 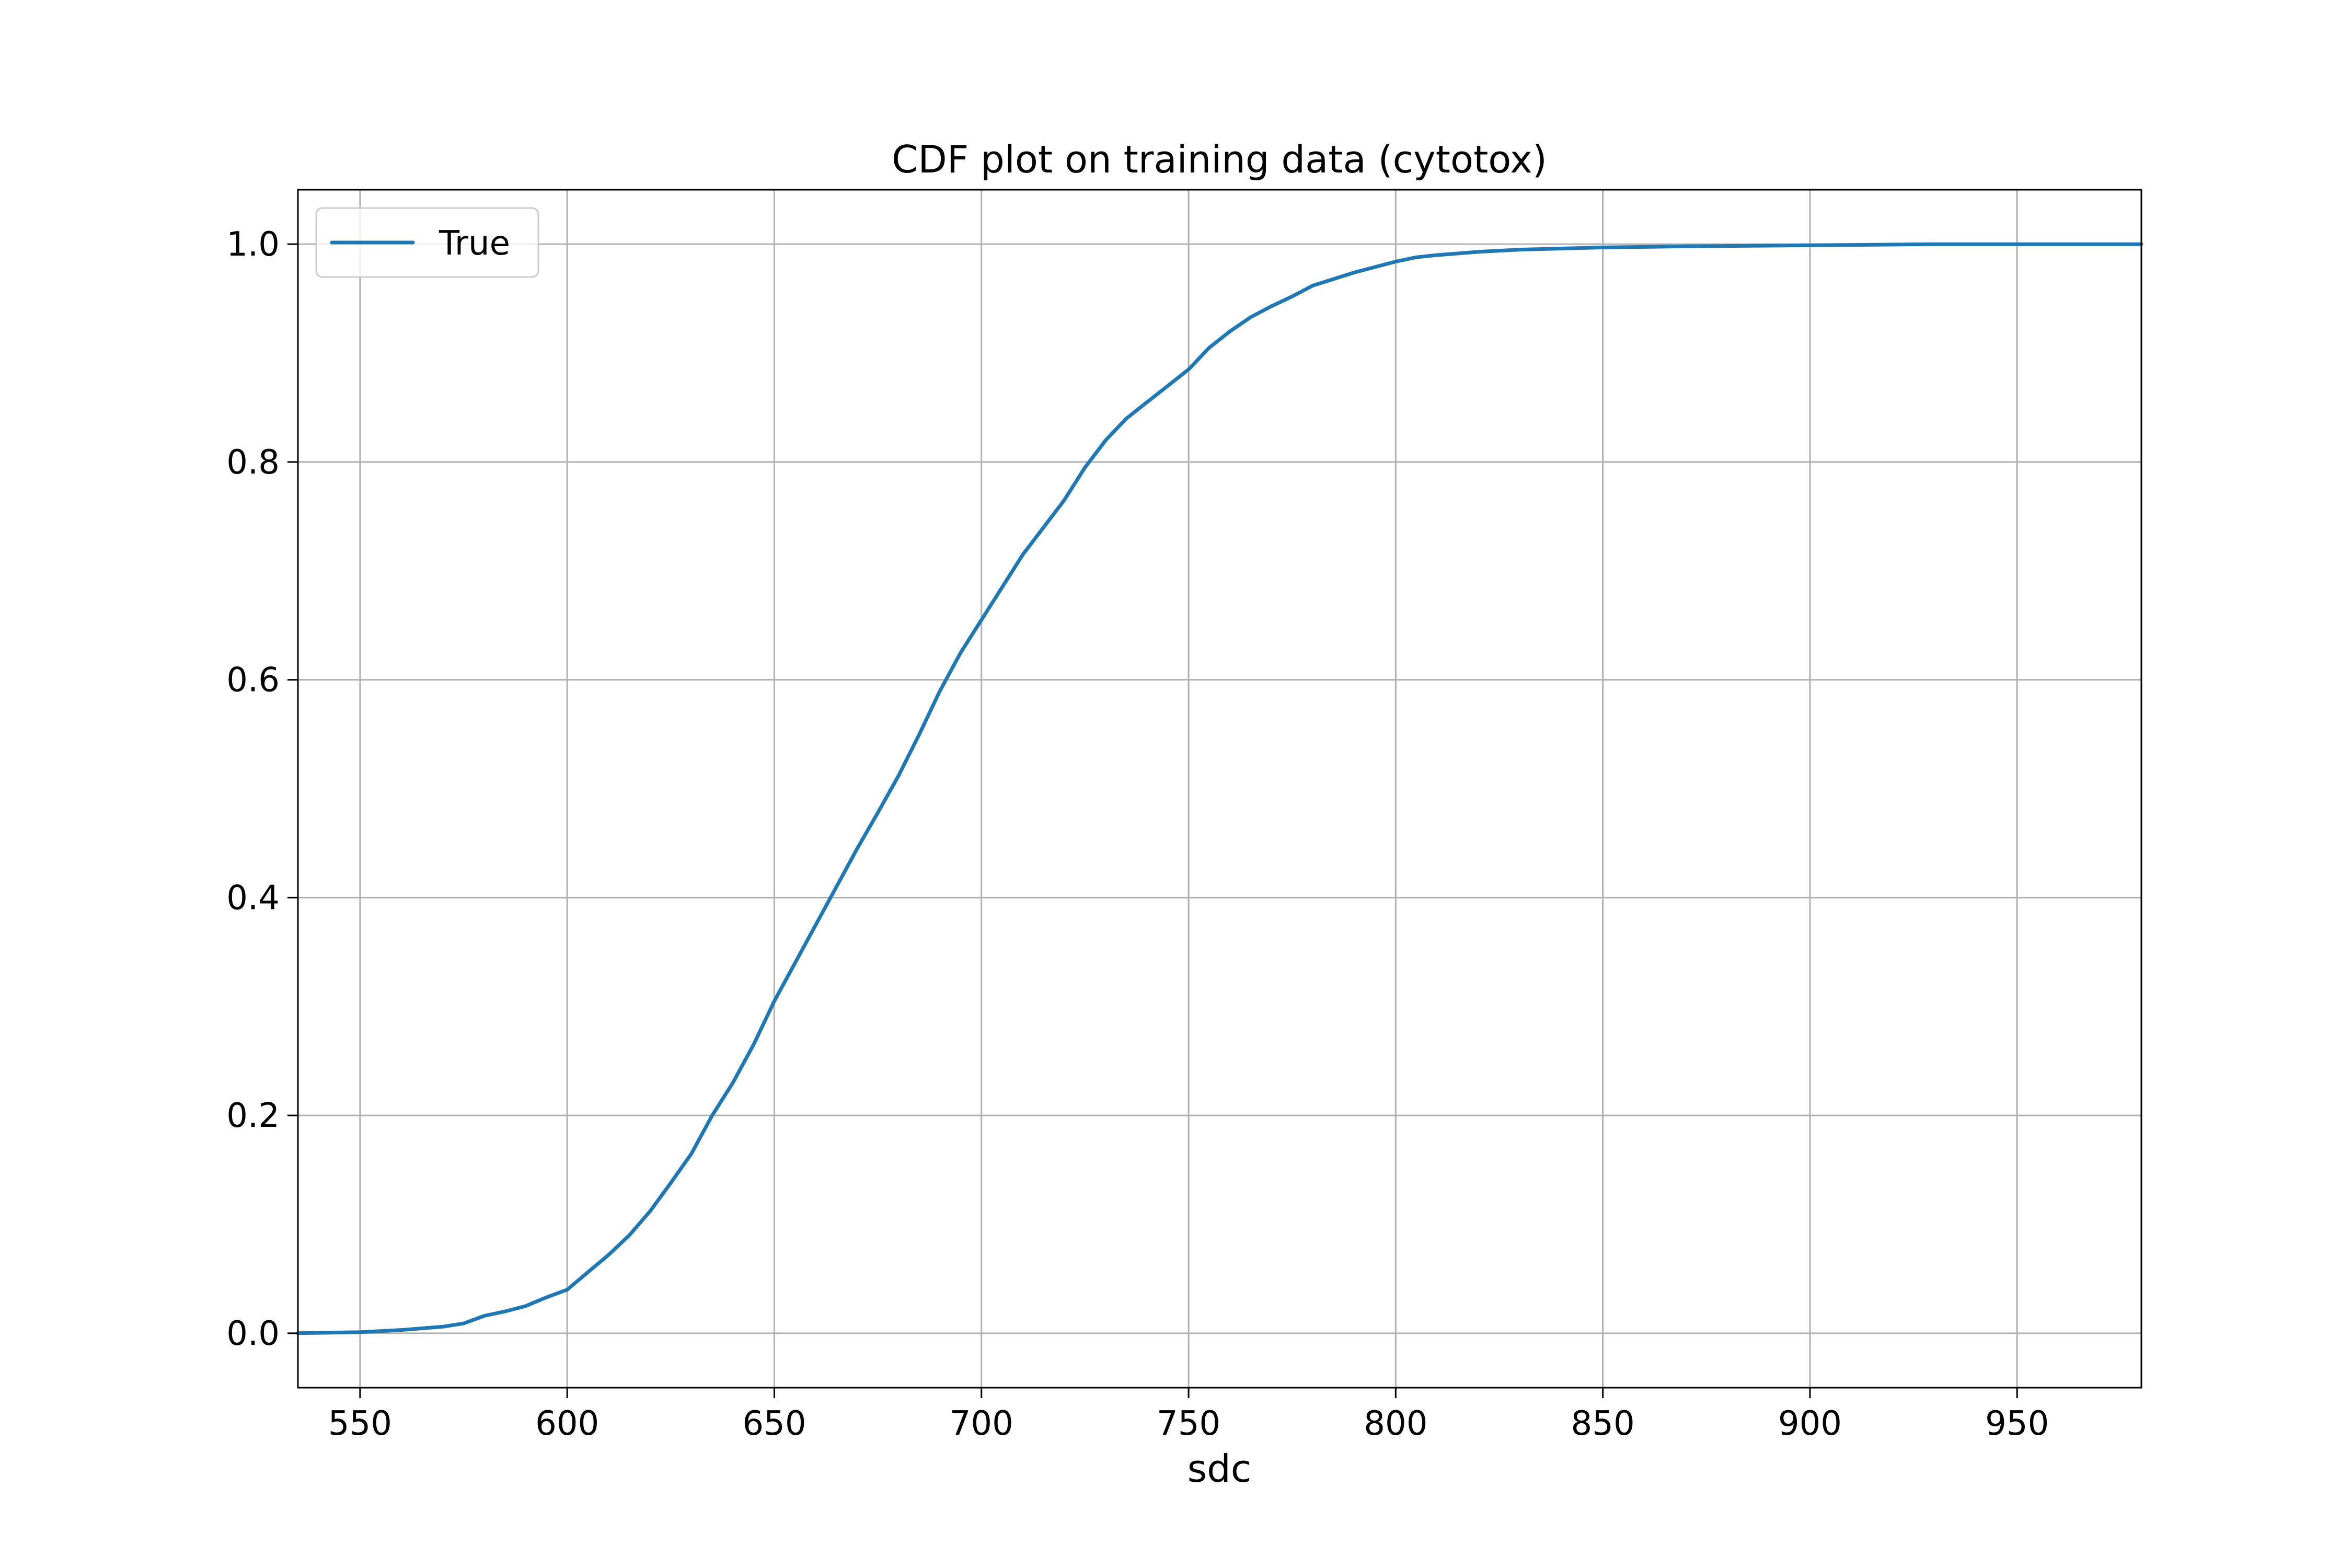 What do you see at coordinates (981, 1423) in the screenshot?
I see `x-tick-label: 700` at bounding box center [981, 1423].